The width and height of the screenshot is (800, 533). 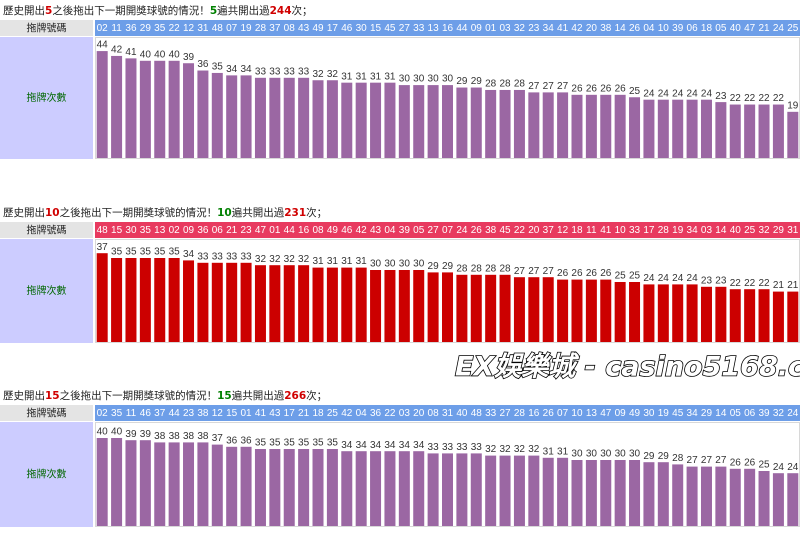 What do you see at coordinates (158, 10) in the screenshot?
I see `section-title: 歷史開出5之後拖出下一期開獎球號的情況！5遍共開出過244次；` at bounding box center [158, 10].